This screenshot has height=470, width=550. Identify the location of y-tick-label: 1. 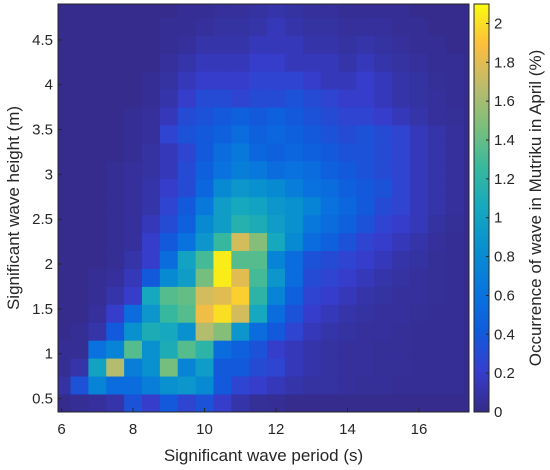
(49, 354).